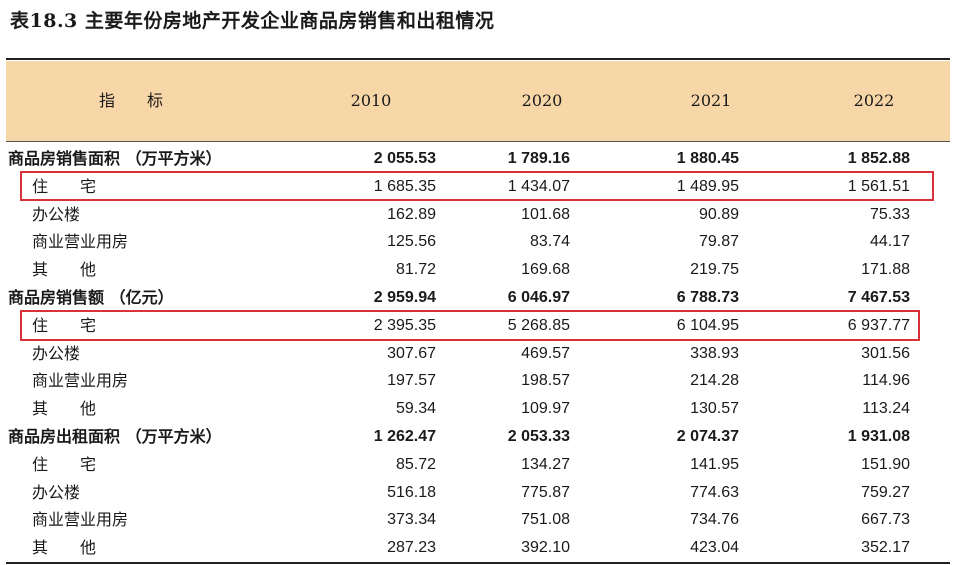 The image size is (960, 565). What do you see at coordinates (889, 242) in the screenshot?
I see `row-value-2022: 44.17` at bounding box center [889, 242].